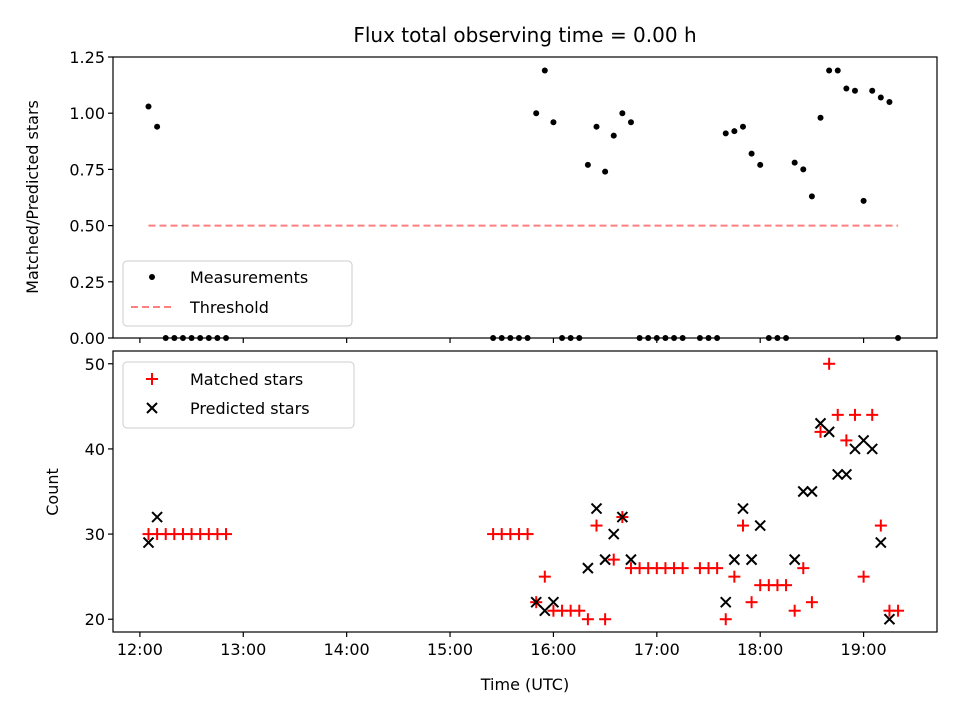  I want to click on bottom-xtick-label: 16:00, so click(553, 649).